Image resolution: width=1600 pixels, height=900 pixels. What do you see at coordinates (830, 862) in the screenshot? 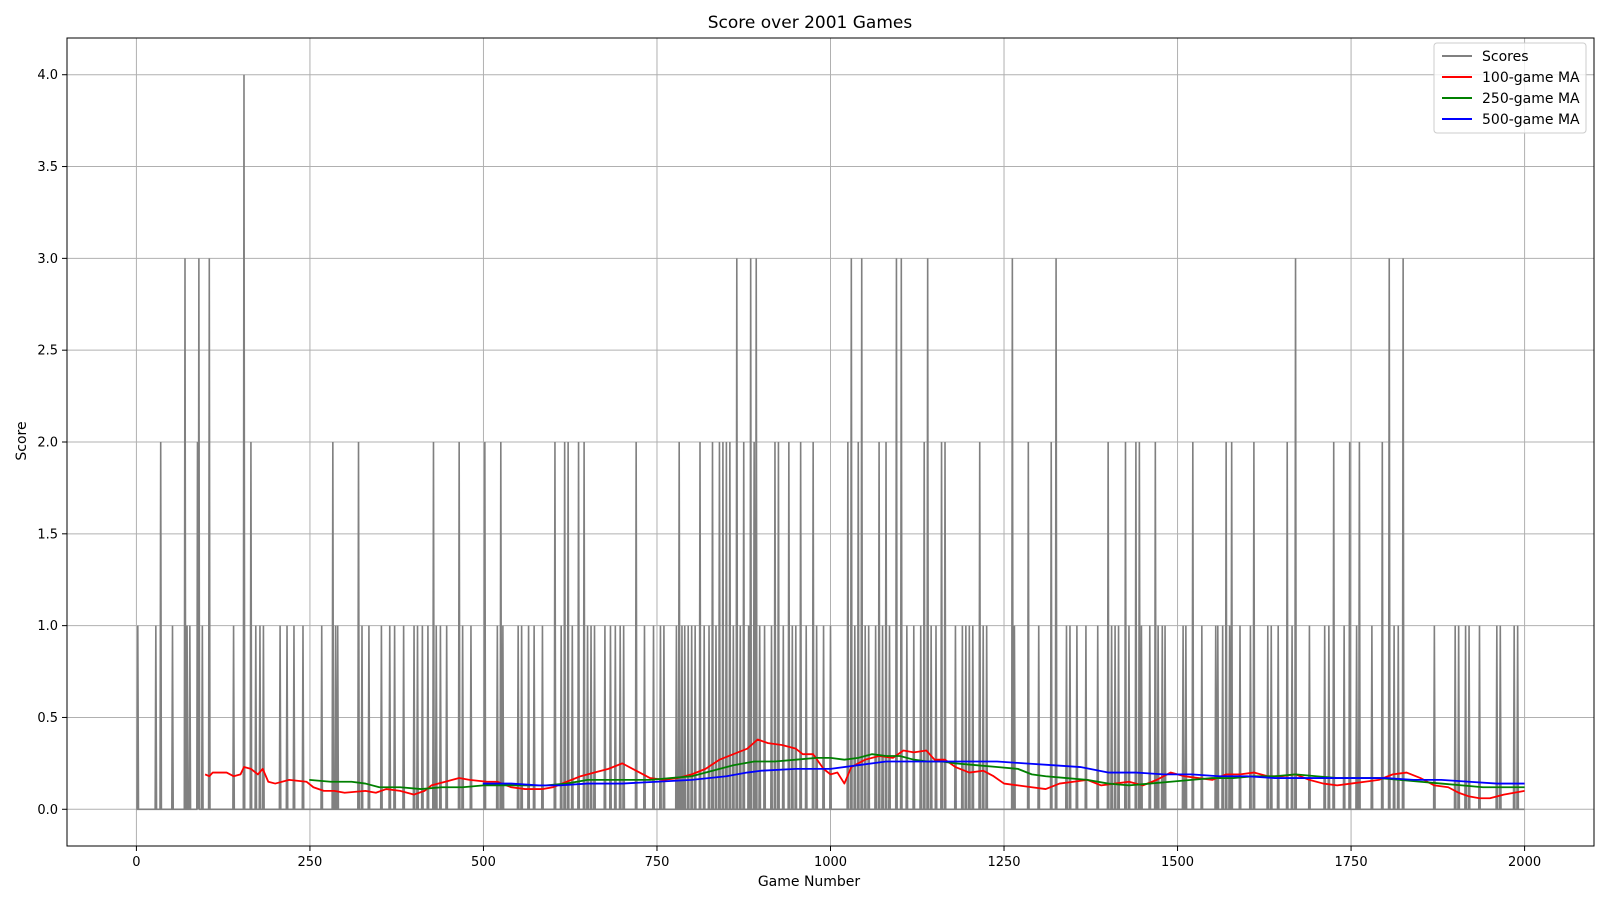
I see `x-tick-label-4: 1000` at bounding box center [830, 862].